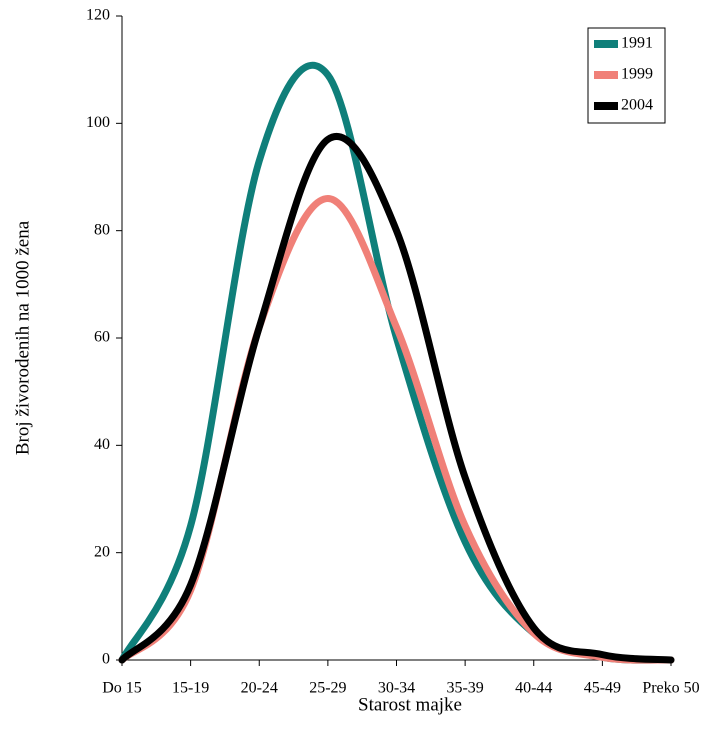  I want to click on x-tick-label: 40-44, so click(533, 688).